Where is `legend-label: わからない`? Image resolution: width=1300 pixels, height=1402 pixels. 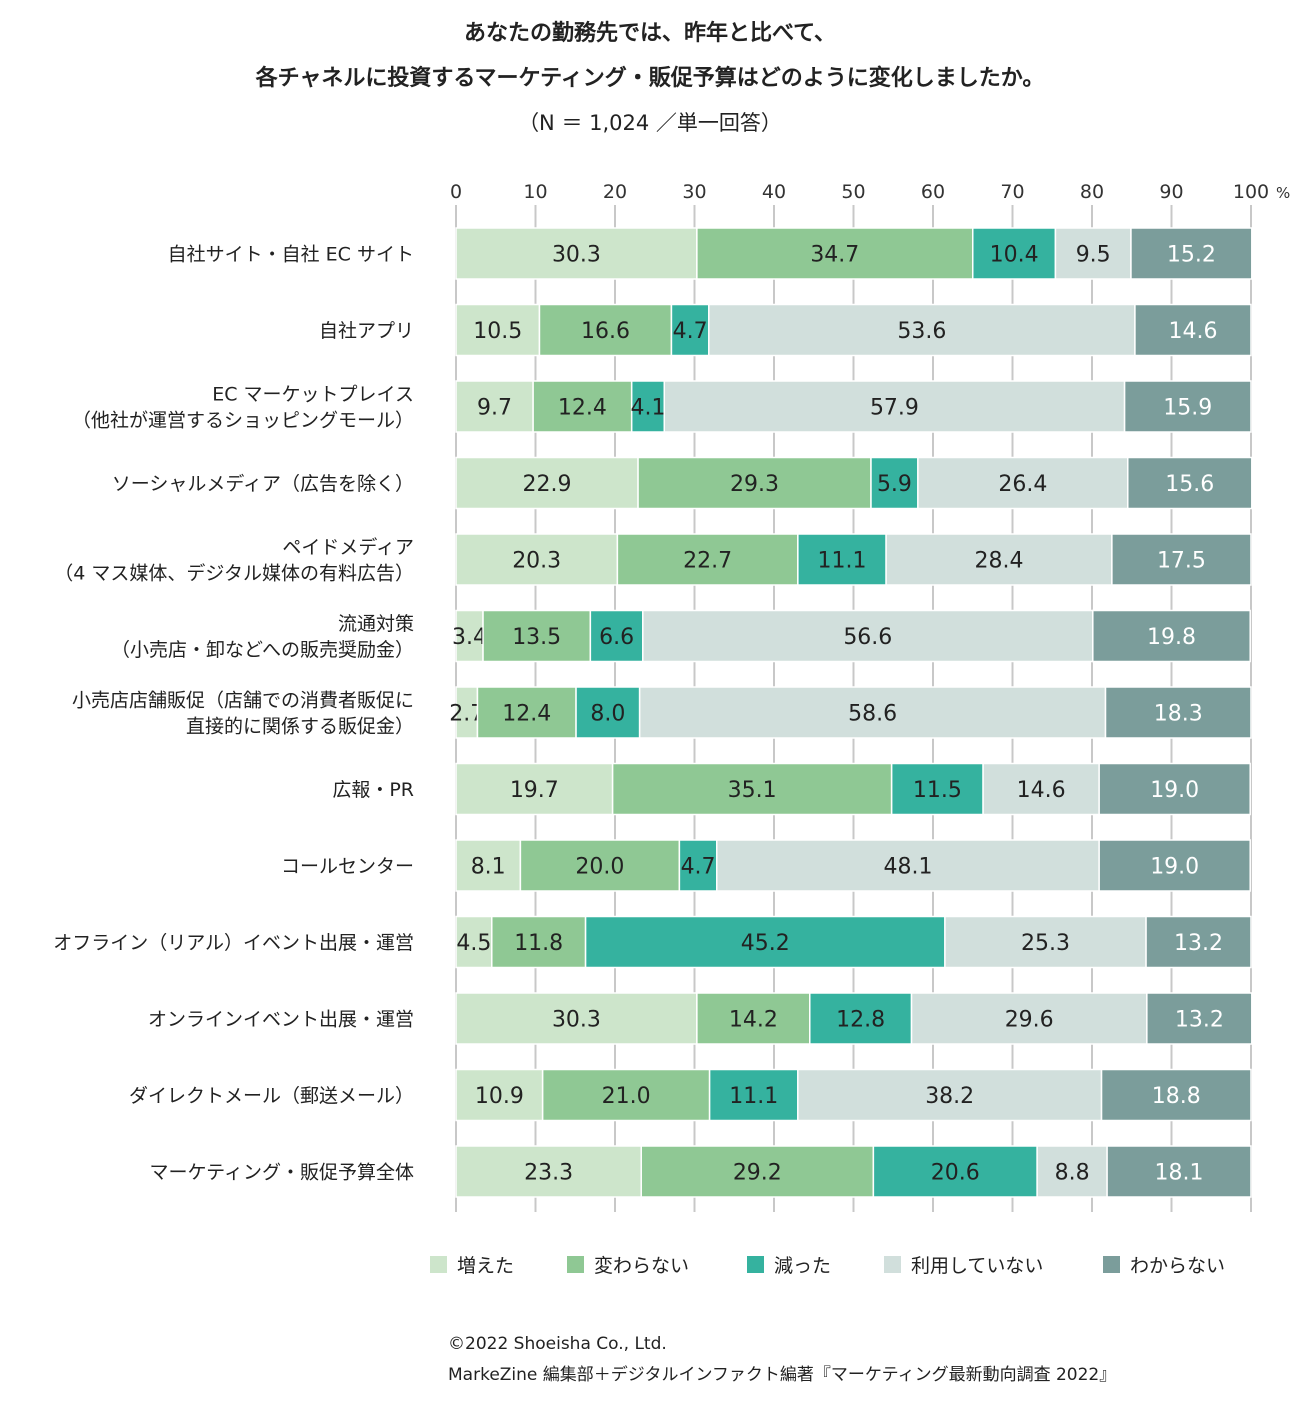 legend-label: わからない is located at coordinates (1177, 1266).